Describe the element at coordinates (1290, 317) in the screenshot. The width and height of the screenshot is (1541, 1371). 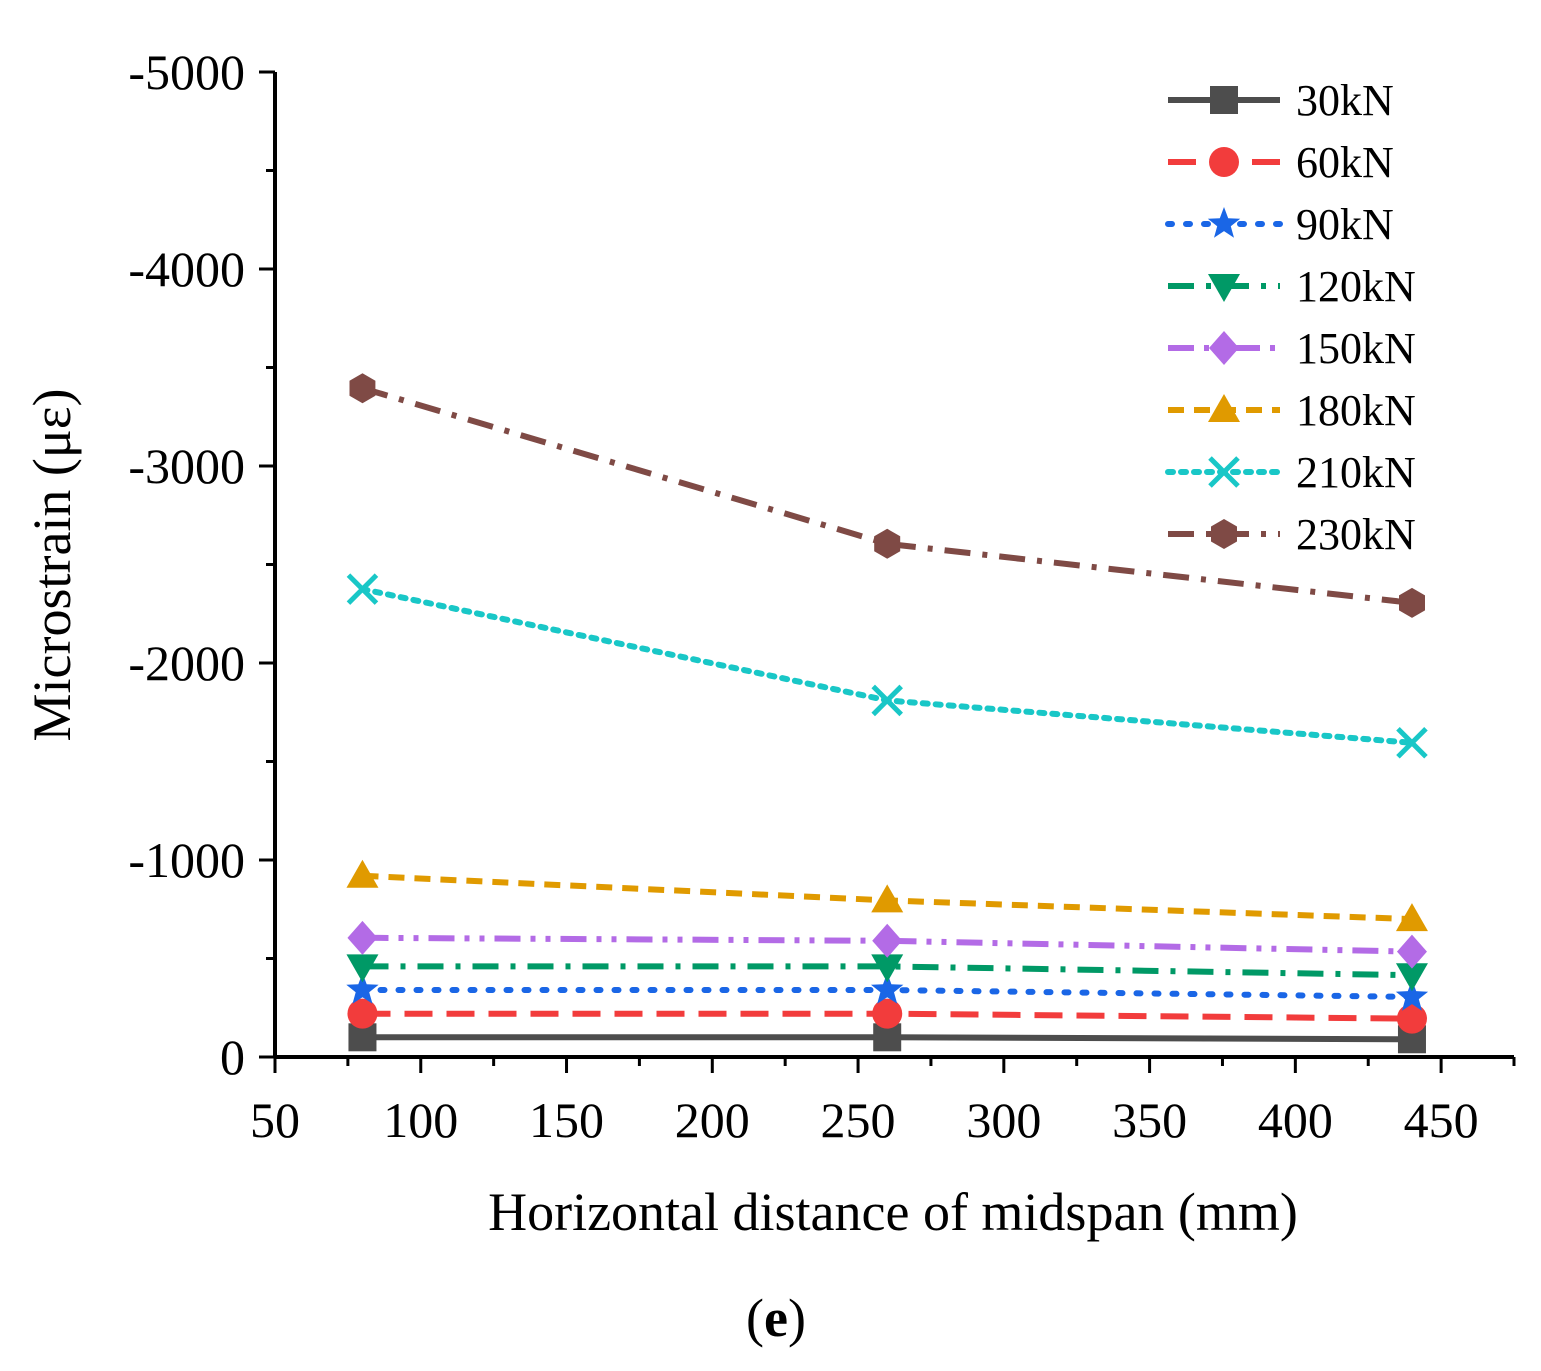
I see `legend: 30kN 60kN 90kN 120kN 150kN 180kN 210kN 230kN` at that location.